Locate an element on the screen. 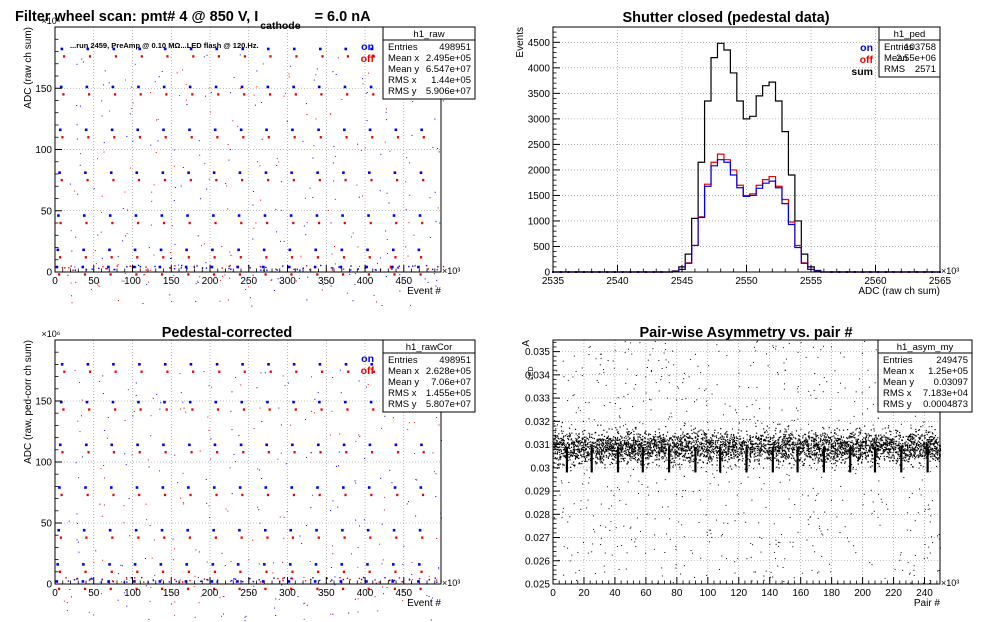  stats-label: Mean y is located at coordinates (403, 382).